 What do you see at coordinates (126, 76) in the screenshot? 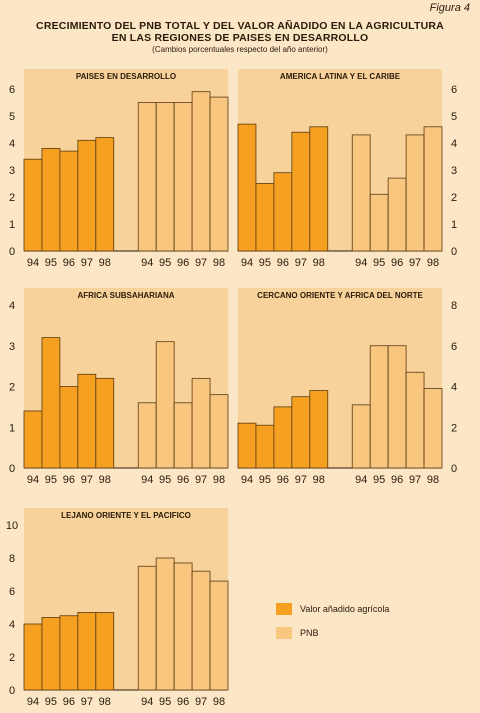
I see `chart-title: PAISES EN DESARROLLO` at bounding box center [126, 76].